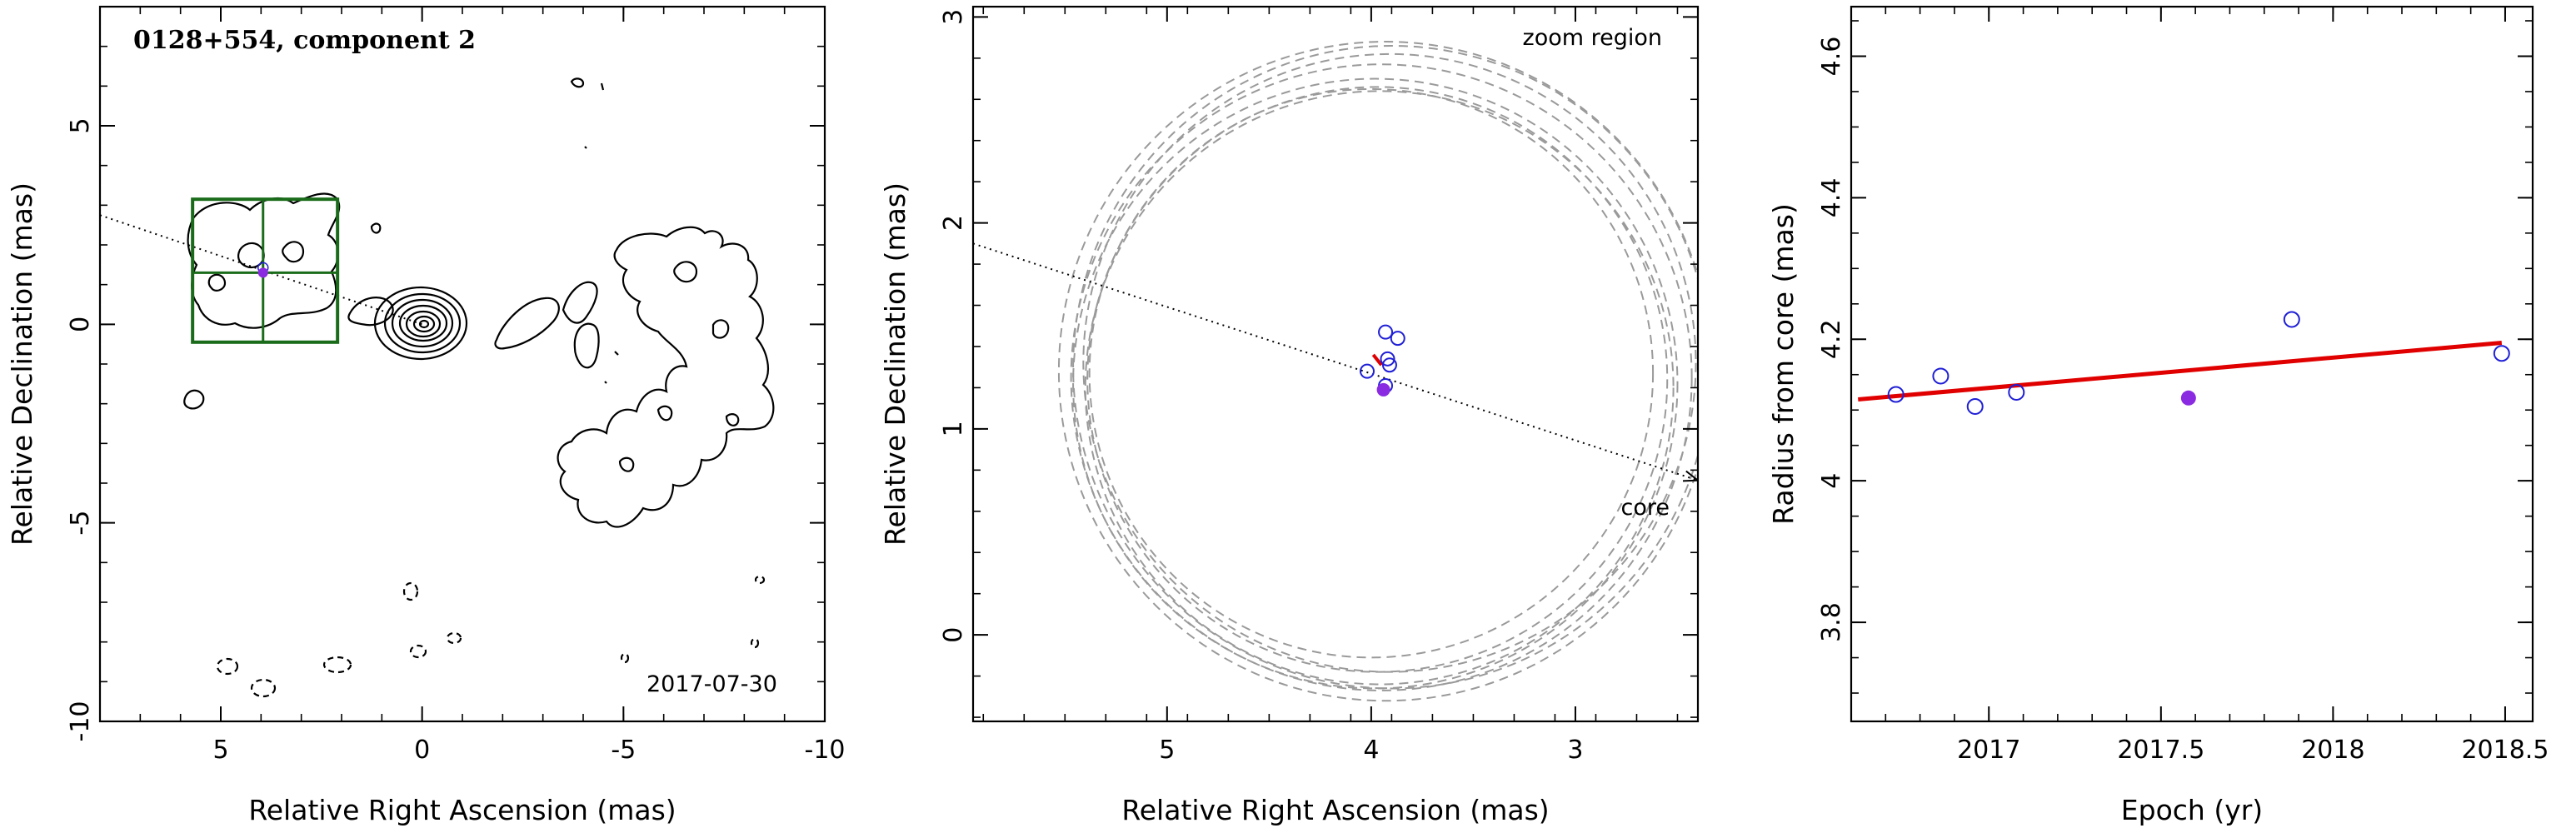  Describe the element at coordinates (2332, 750) in the screenshot. I see `x-tick-label: 2018` at that location.